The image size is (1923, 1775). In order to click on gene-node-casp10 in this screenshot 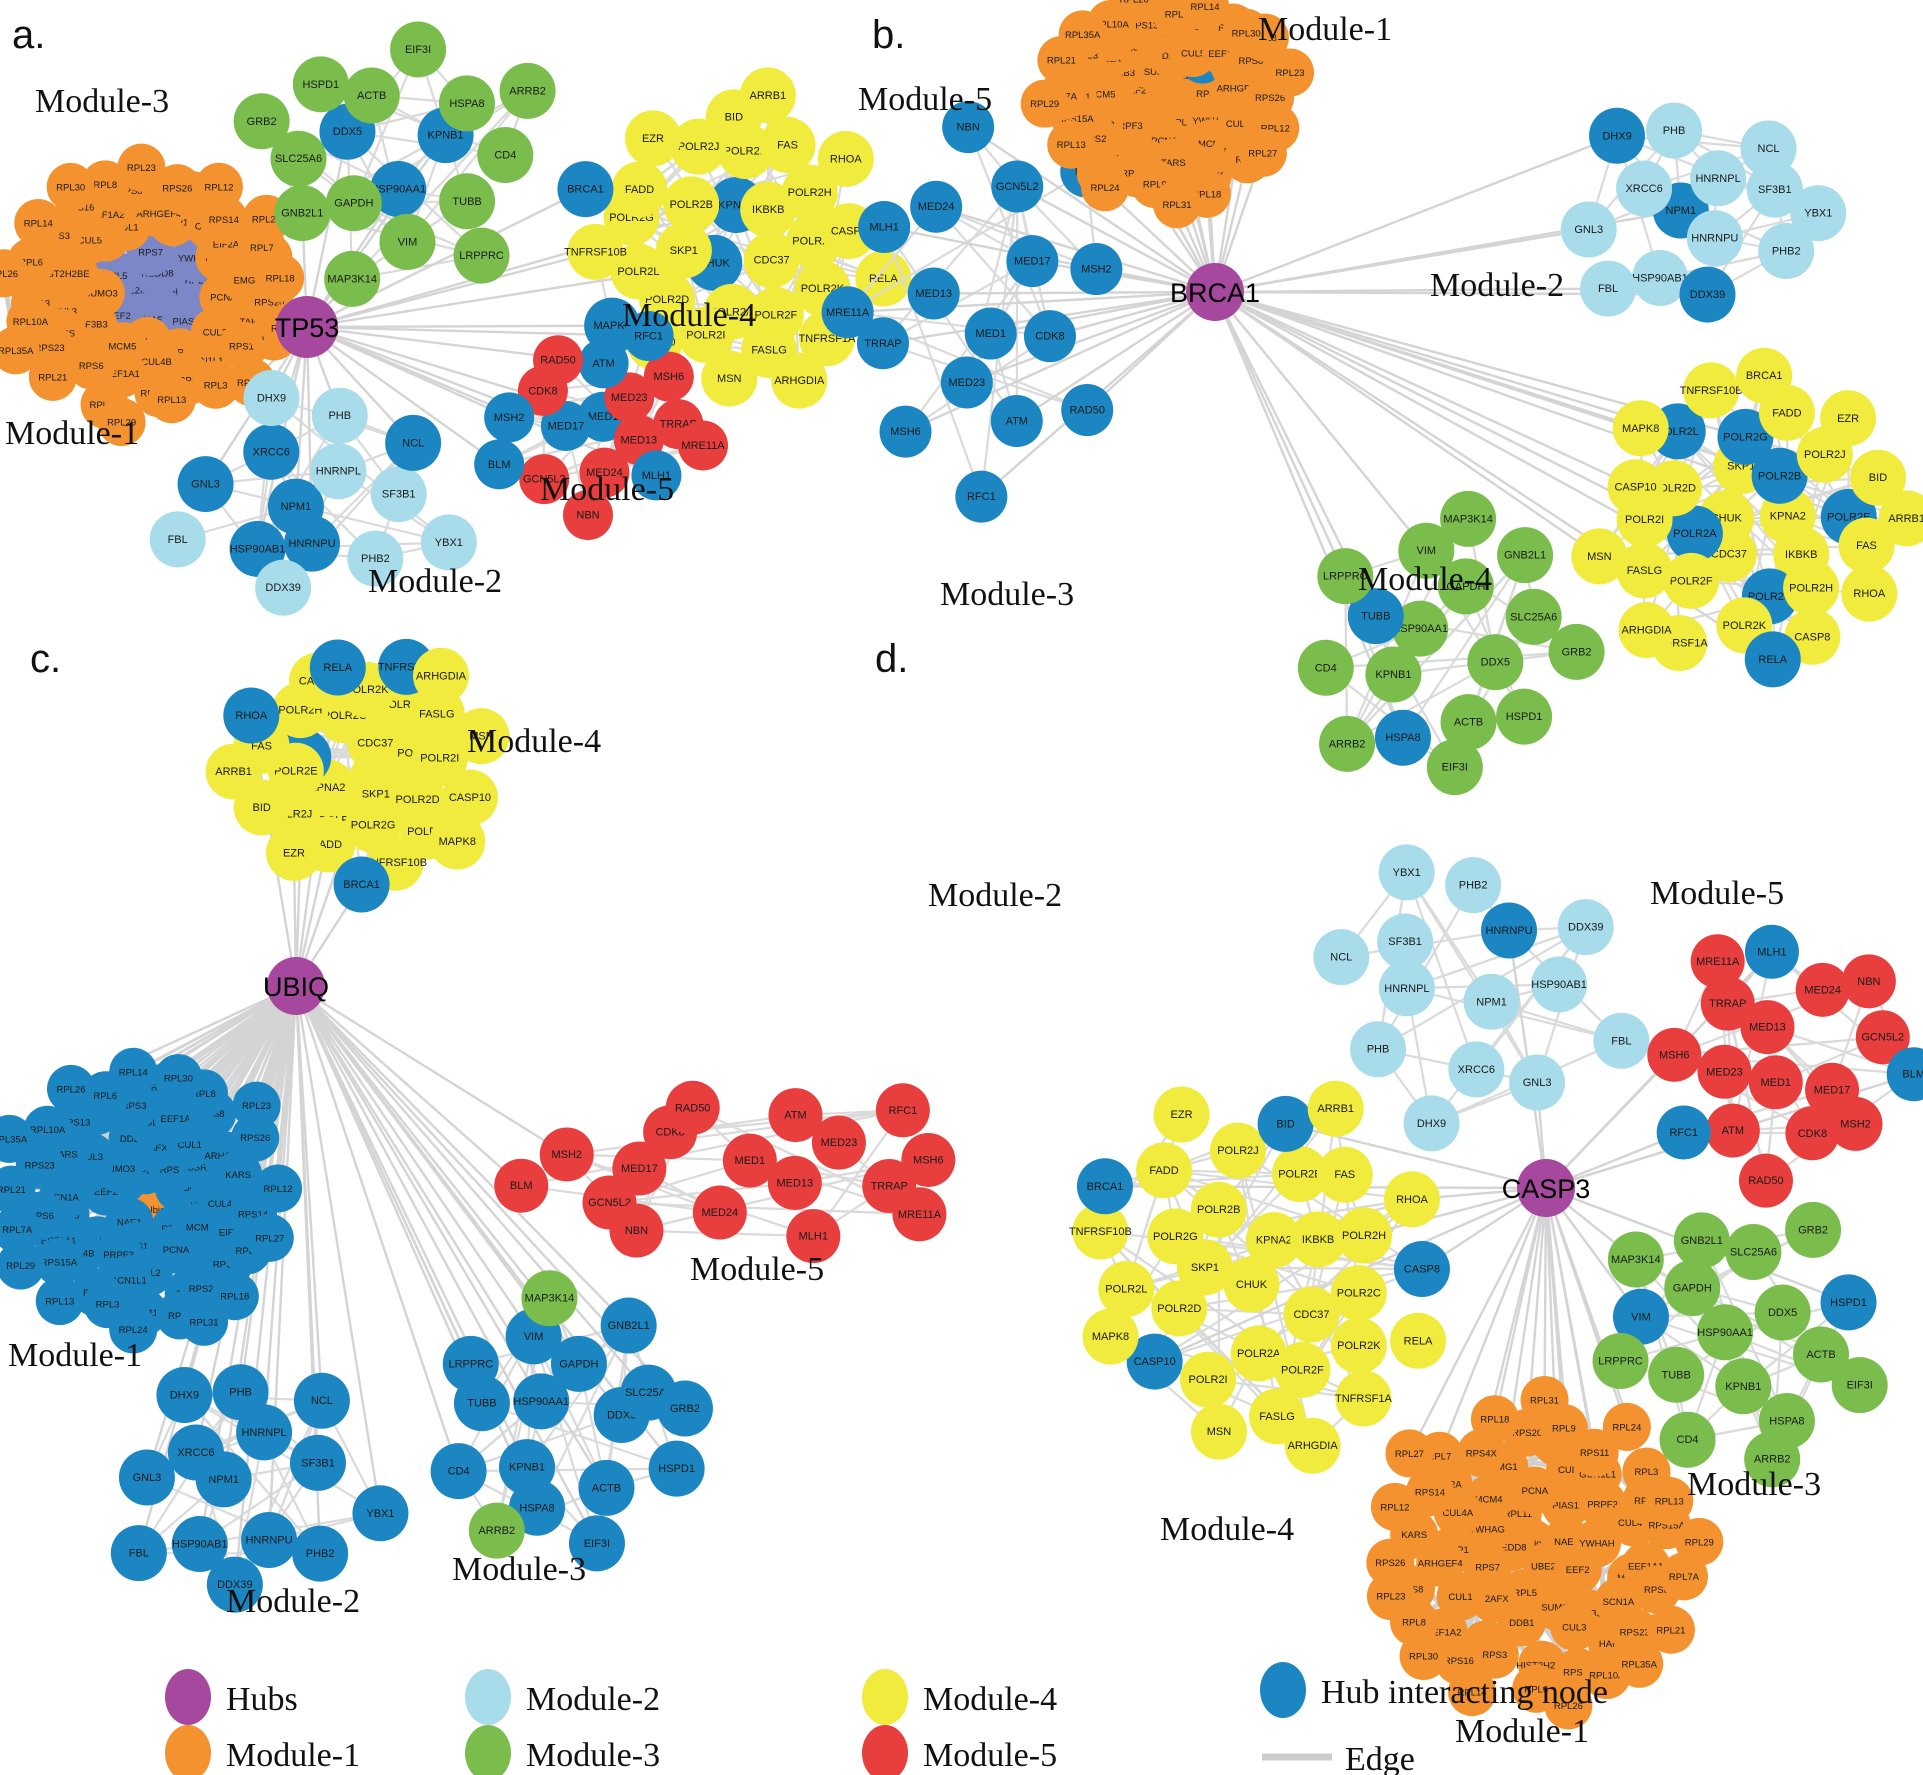, I will do `click(1154, 1361)`.